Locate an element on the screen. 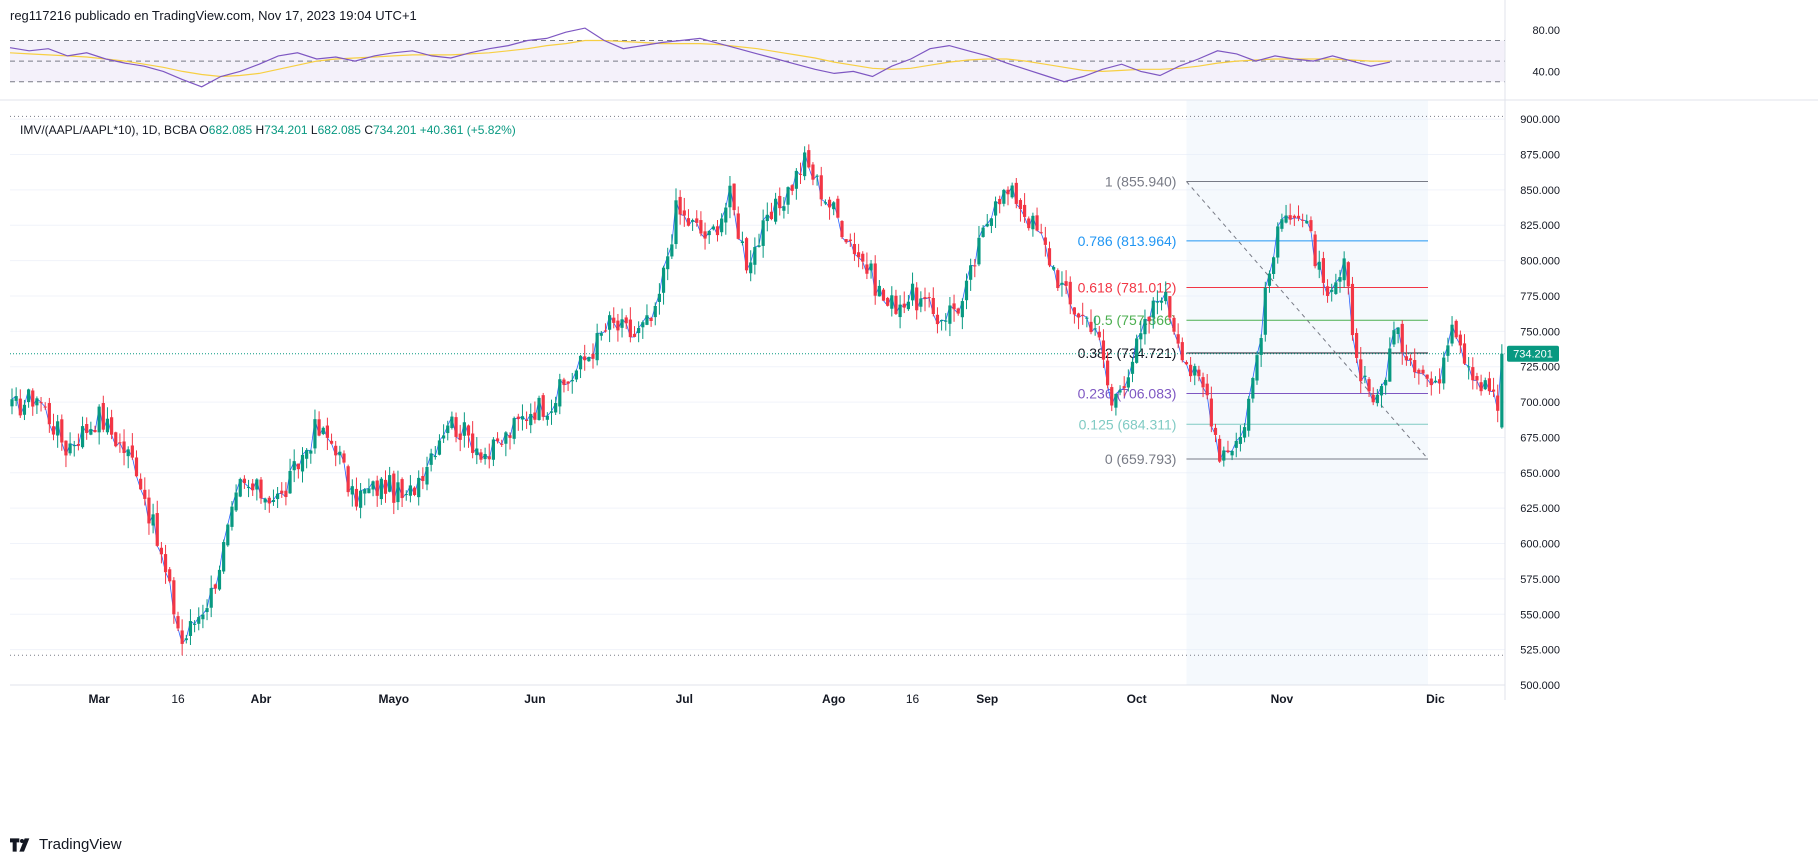  time-tick-label: Nov is located at coordinates (1282, 699).